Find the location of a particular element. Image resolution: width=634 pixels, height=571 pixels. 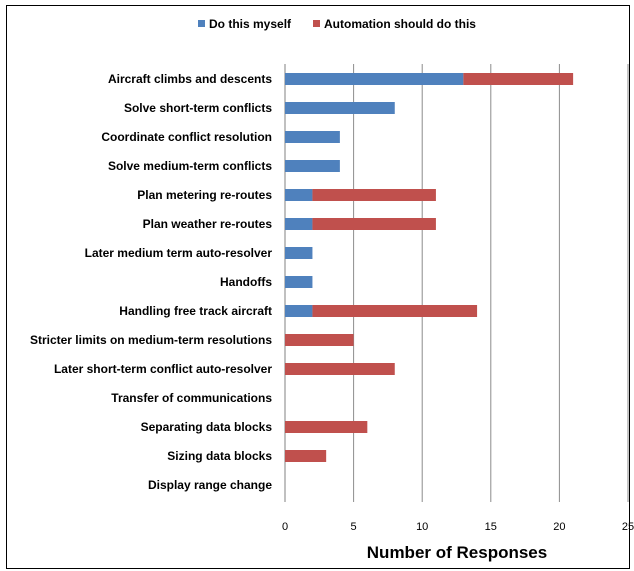

category-label: Handling free track aircraft is located at coordinates (195, 311).